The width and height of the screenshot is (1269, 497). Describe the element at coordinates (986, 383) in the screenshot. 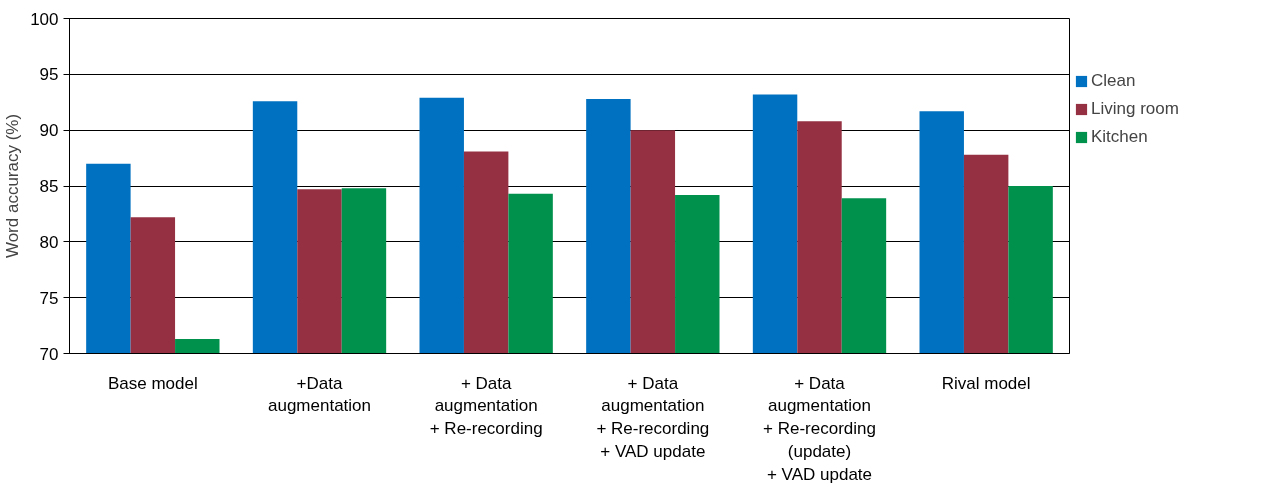

I see `x-tick-label: Rival model` at that location.